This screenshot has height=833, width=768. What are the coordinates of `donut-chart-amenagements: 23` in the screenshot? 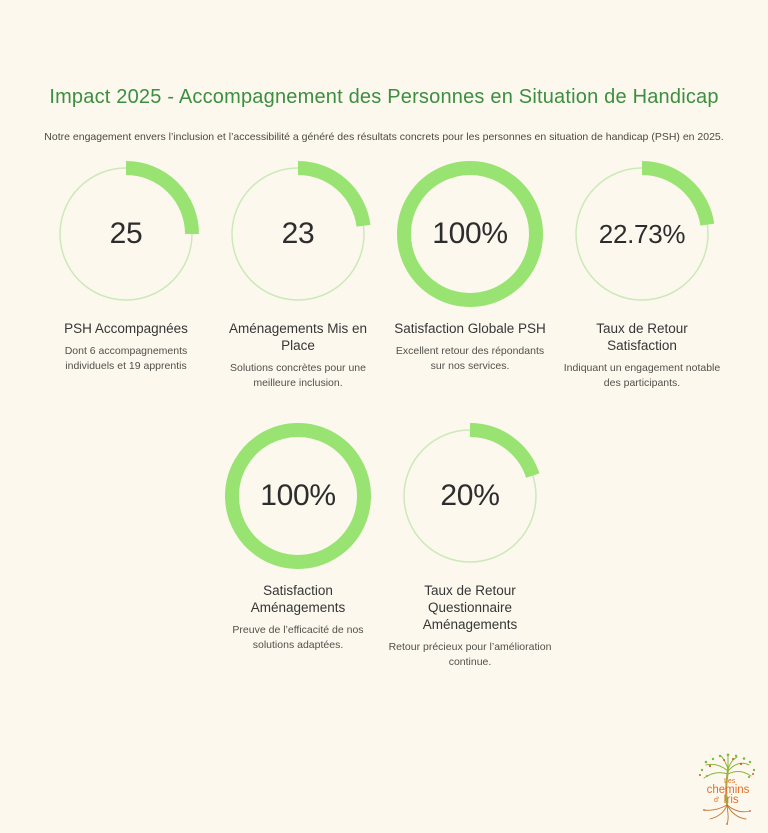 It's located at (298, 234).